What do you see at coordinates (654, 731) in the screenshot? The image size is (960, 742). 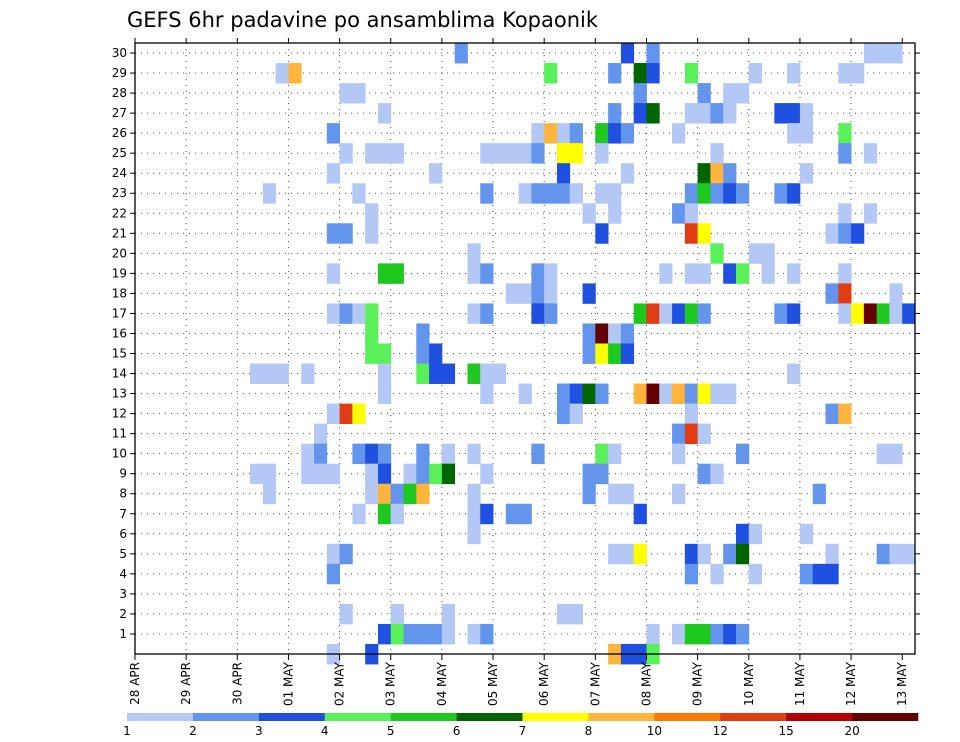 I see `colorbar-label: 10` at bounding box center [654, 731].